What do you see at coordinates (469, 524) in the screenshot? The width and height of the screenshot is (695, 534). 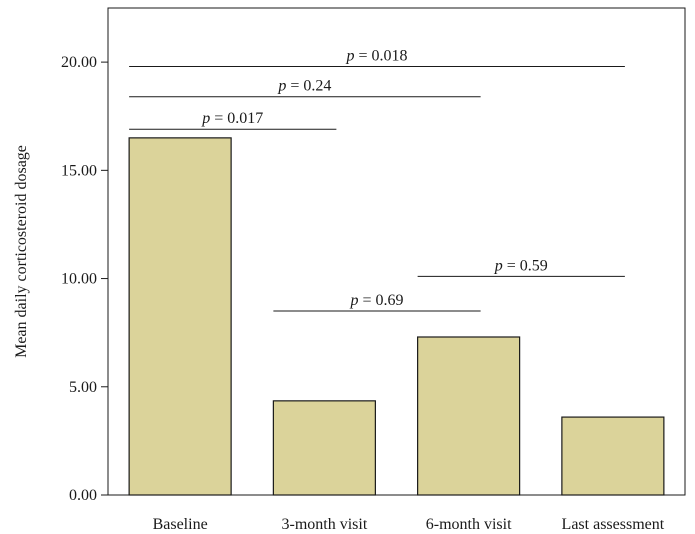 I see `x-tick-label: 6-month visit` at bounding box center [469, 524].